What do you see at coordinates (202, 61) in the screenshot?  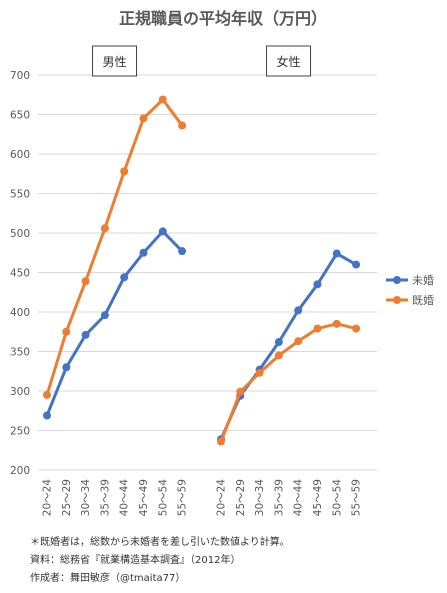 I see `group-labels: 男性 女性` at bounding box center [202, 61].